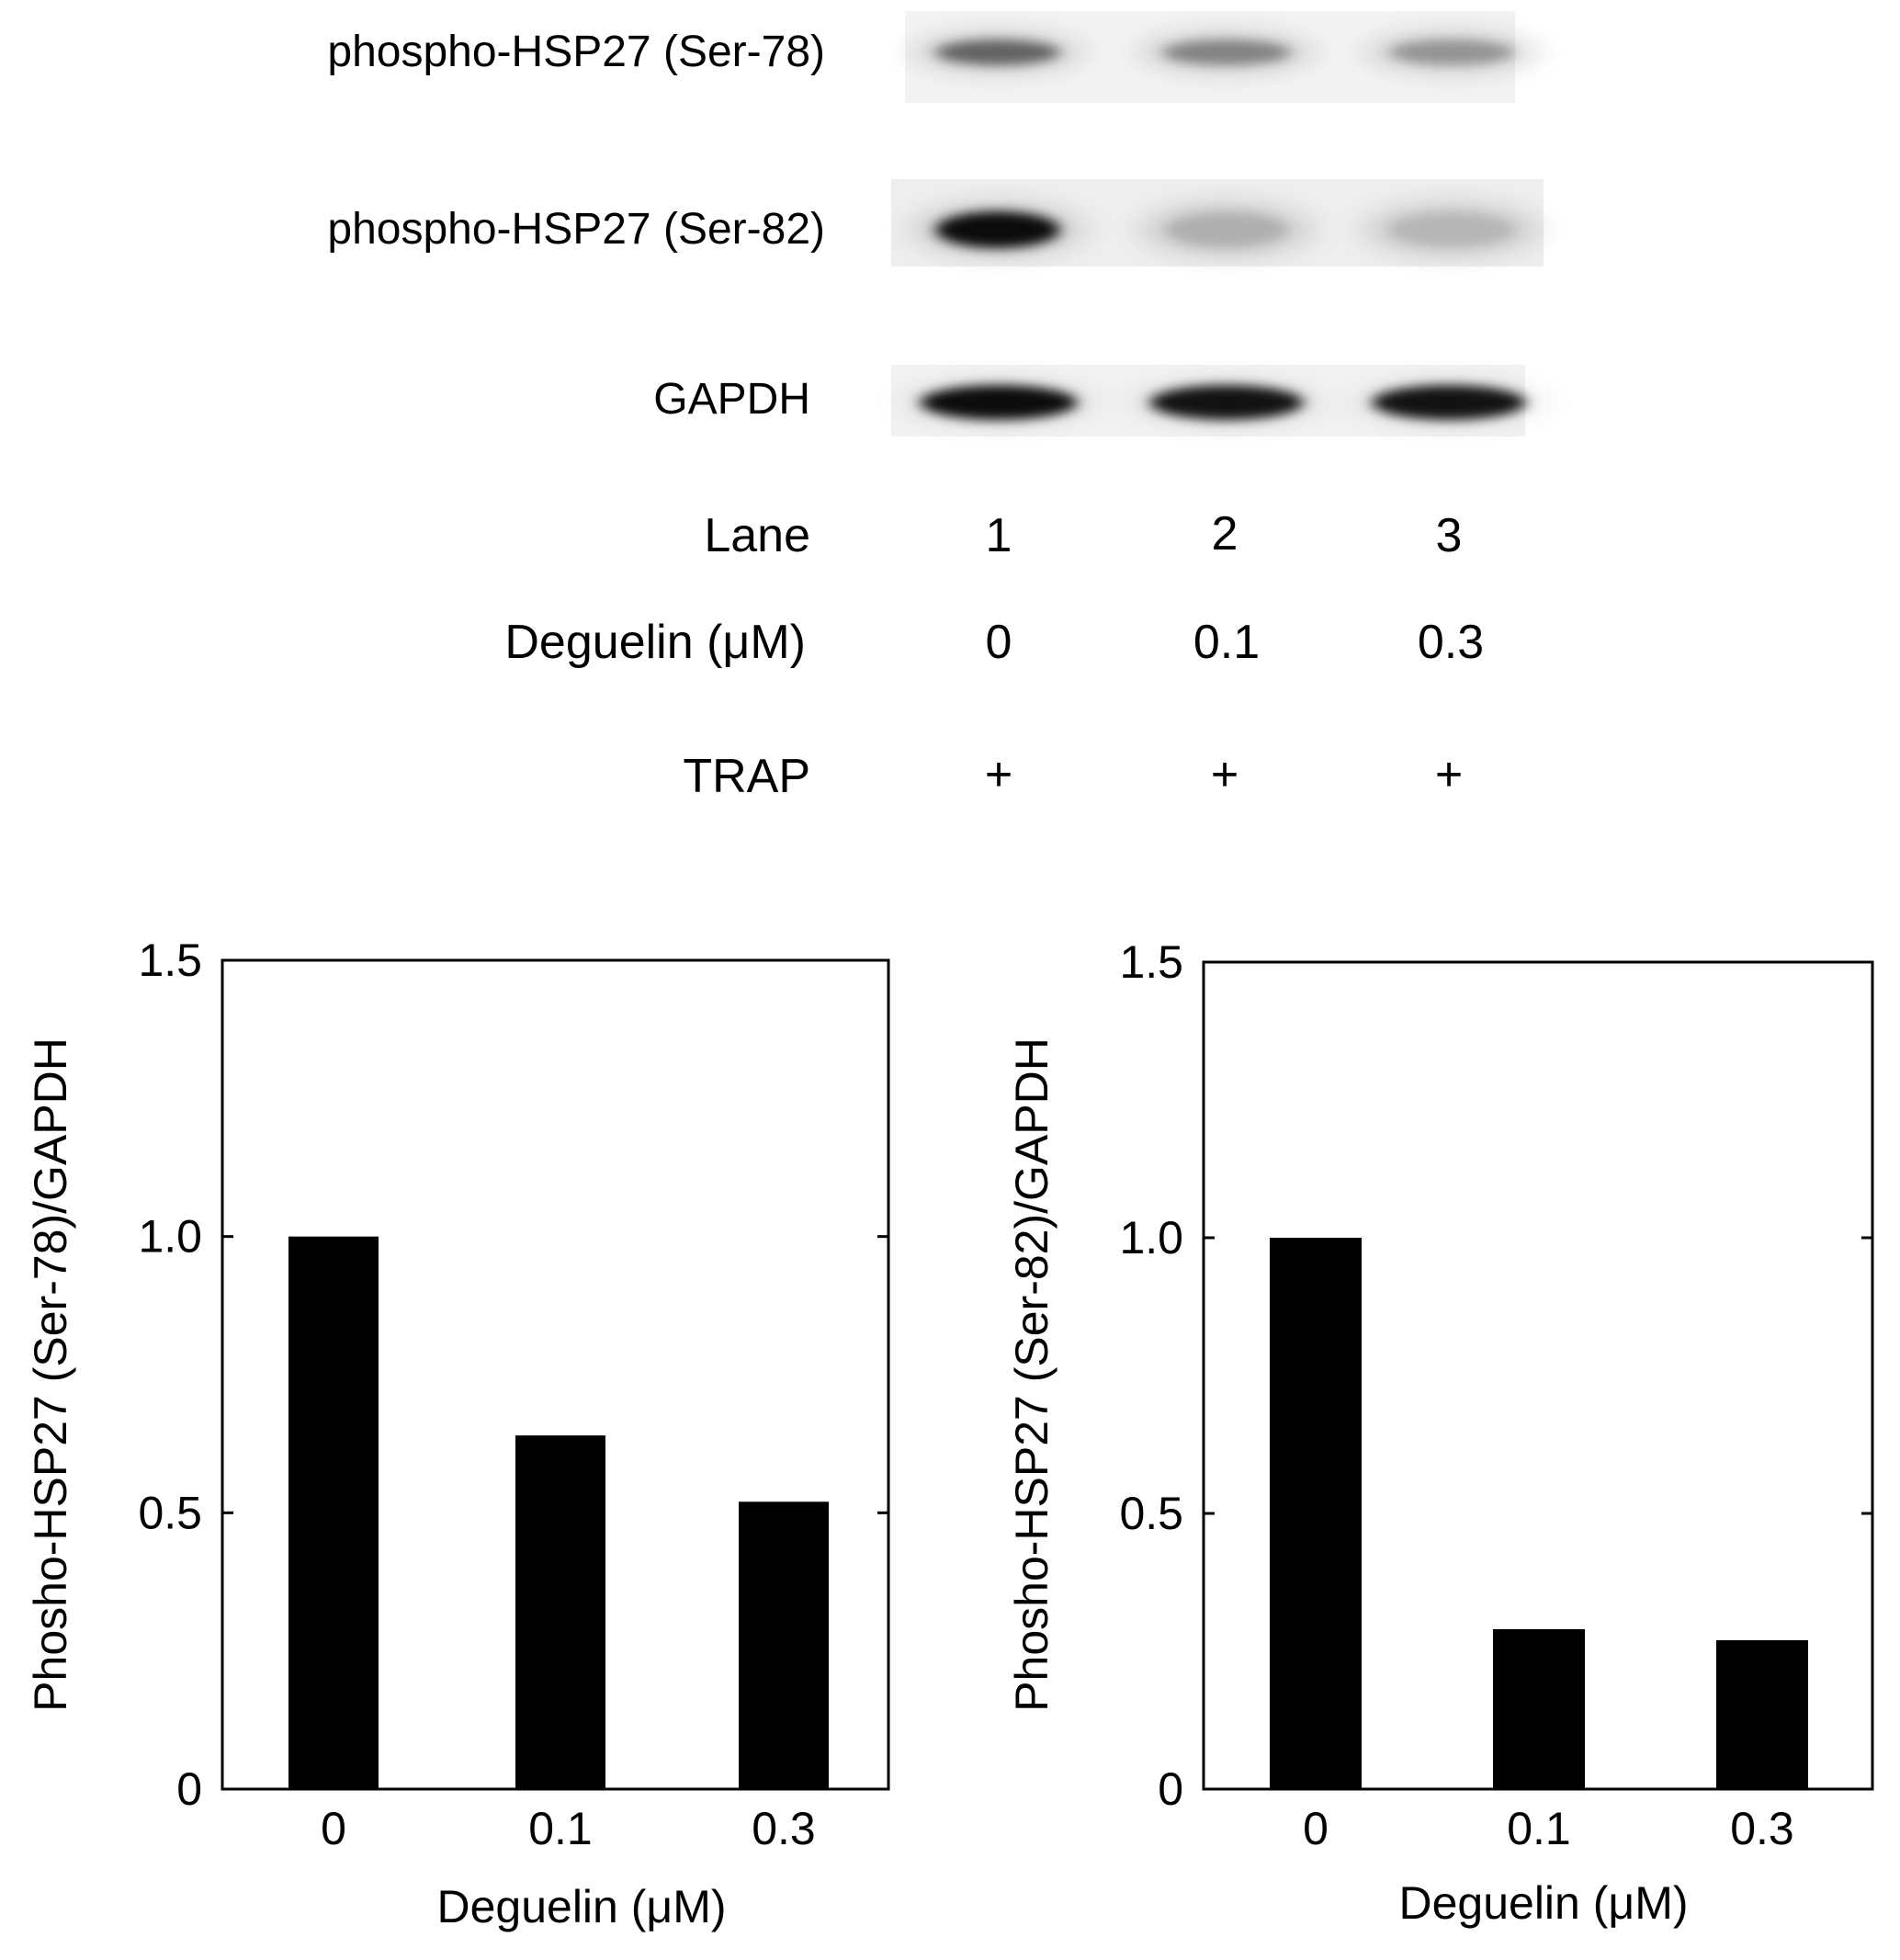 The width and height of the screenshot is (1900, 1960). What do you see at coordinates (581, 1906) in the screenshot?
I see `x-axis-title-ser78: Deguelin (μM)` at bounding box center [581, 1906].